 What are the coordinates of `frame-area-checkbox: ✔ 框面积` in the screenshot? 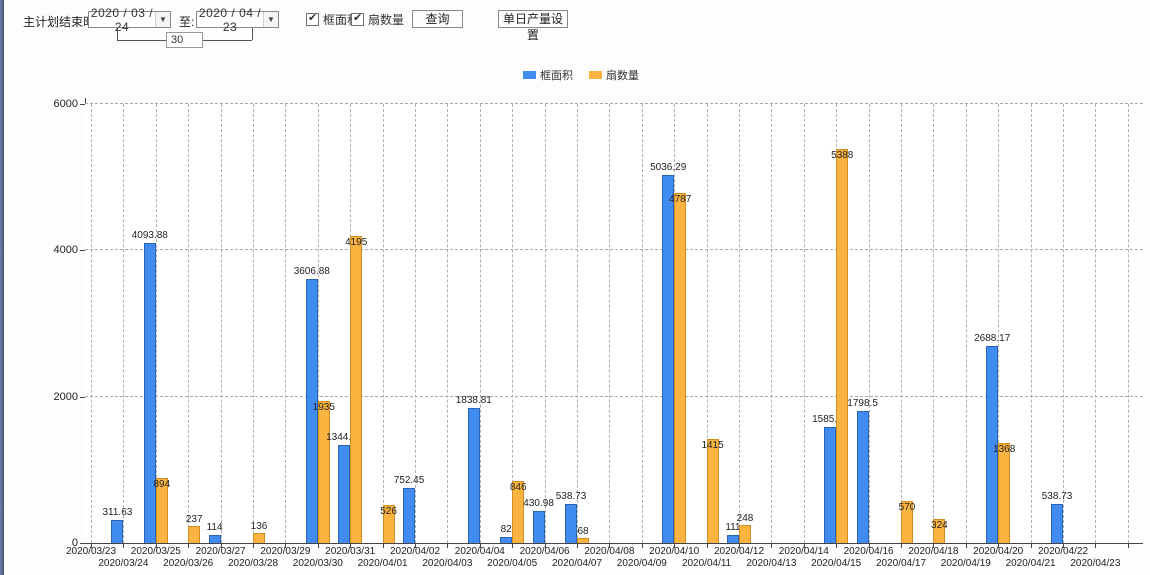 It's located at (332, 19).